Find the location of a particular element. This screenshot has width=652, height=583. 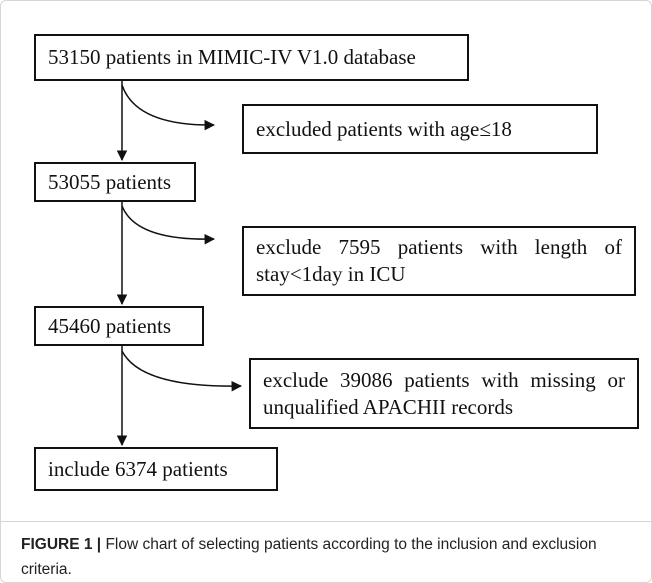

flow-box: 53055 patients is located at coordinates (115, 182).